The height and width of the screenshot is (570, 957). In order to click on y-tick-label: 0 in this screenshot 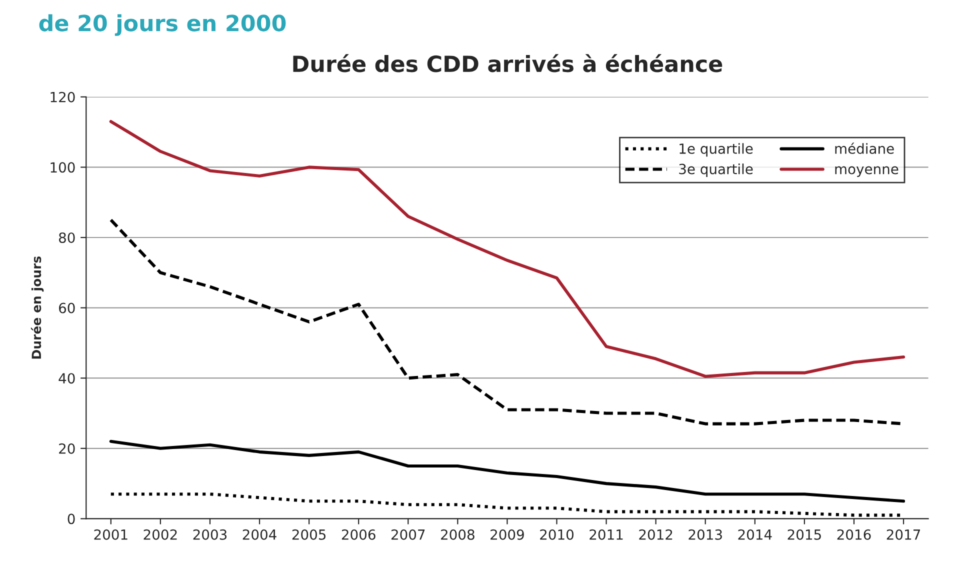, I will do `click(71, 519)`.